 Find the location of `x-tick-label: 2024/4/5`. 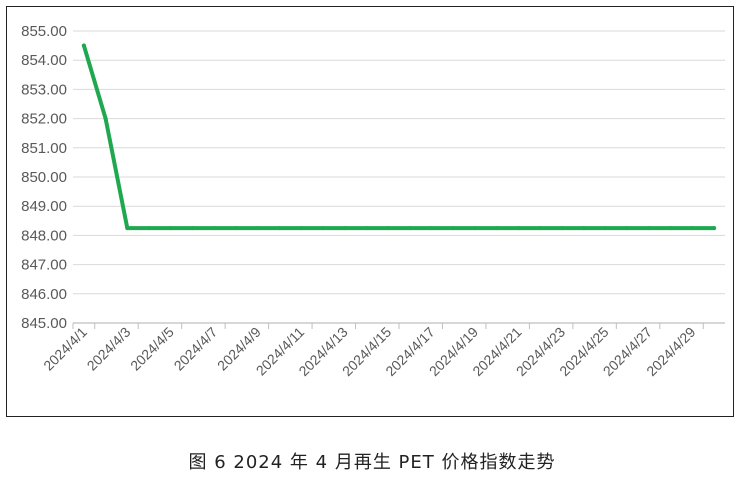

x-tick-label: 2024/4/5 is located at coordinates (152, 349).